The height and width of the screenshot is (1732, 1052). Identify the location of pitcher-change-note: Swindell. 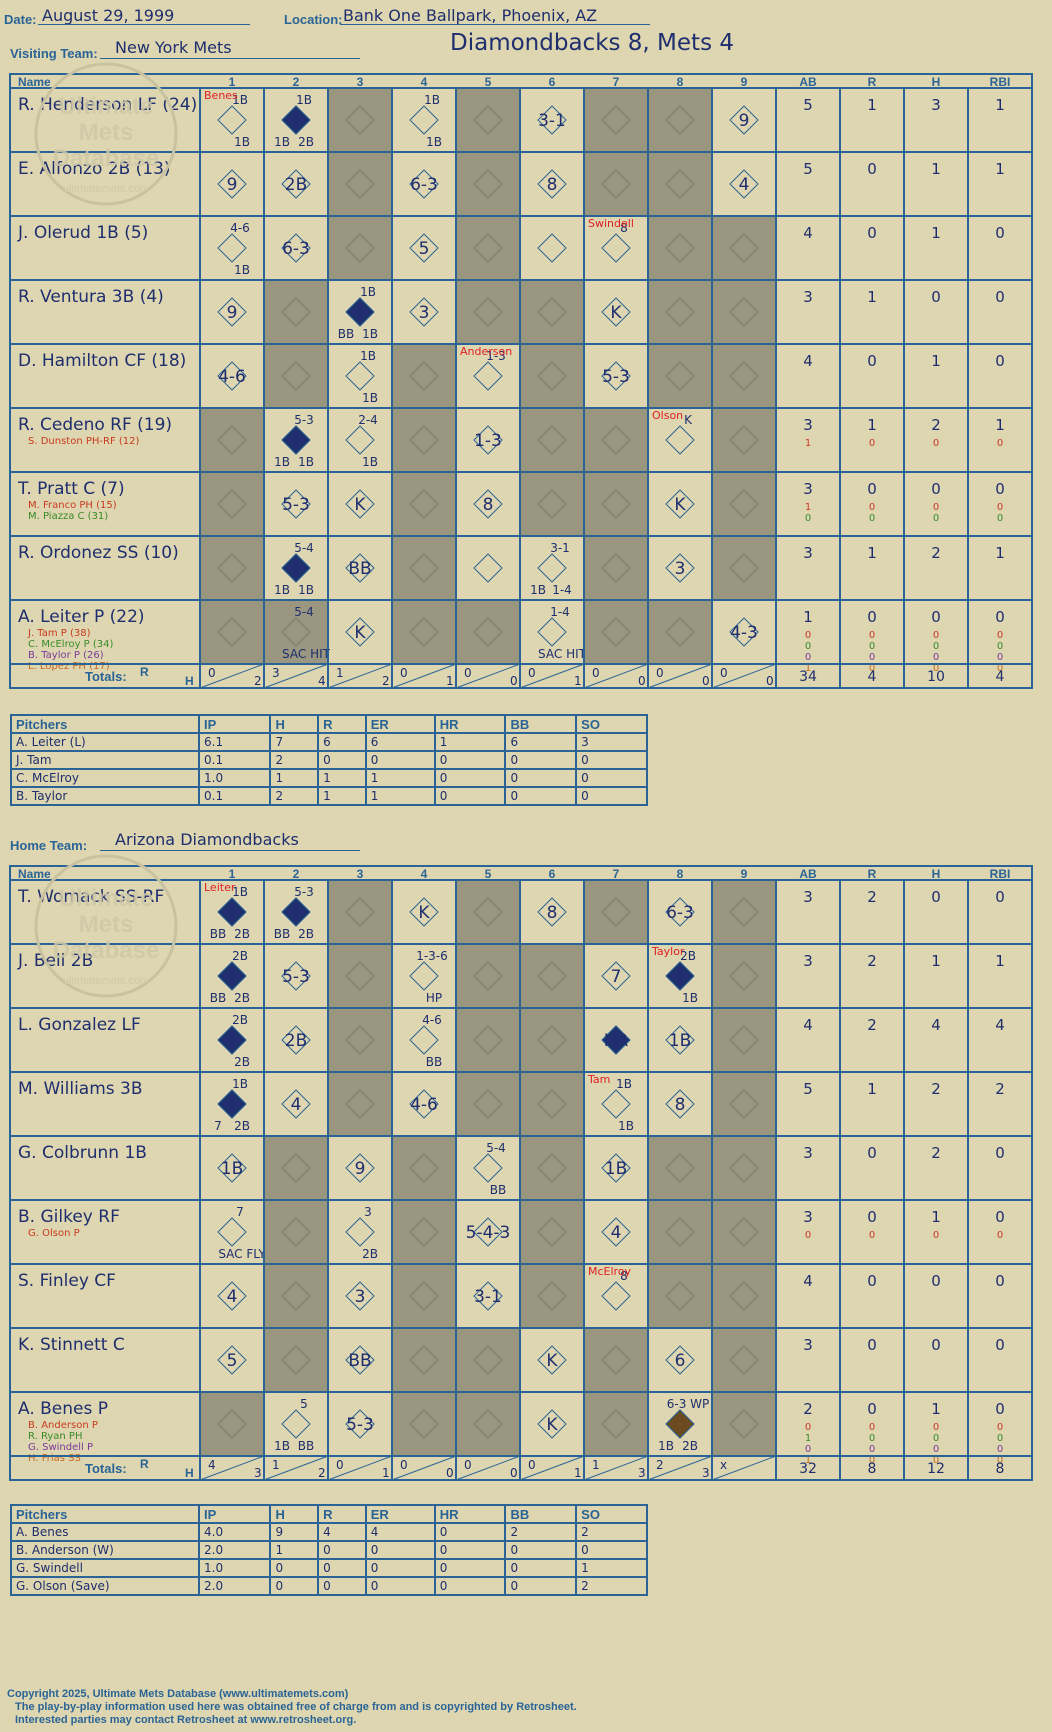
(611, 223).